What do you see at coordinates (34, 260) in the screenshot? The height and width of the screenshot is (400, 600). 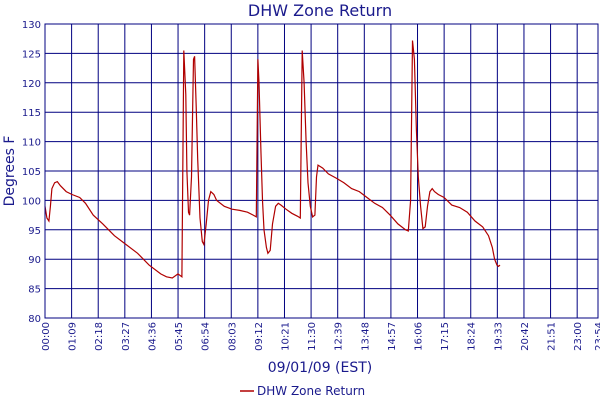 I see `y-tick-label: 90` at bounding box center [34, 260].